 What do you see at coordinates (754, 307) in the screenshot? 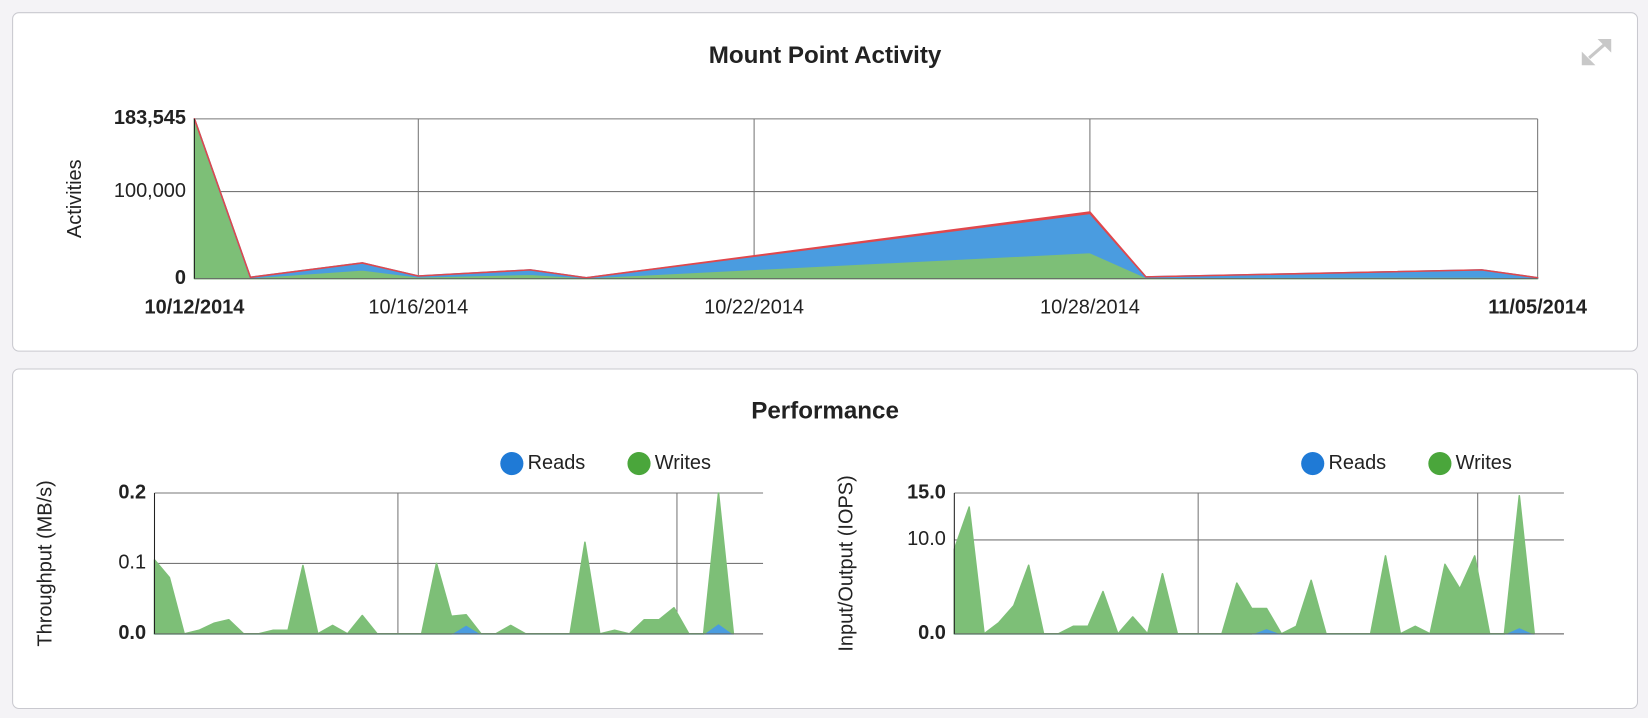
I see `x-tick-label: 10/22/2014` at bounding box center [754, 307].